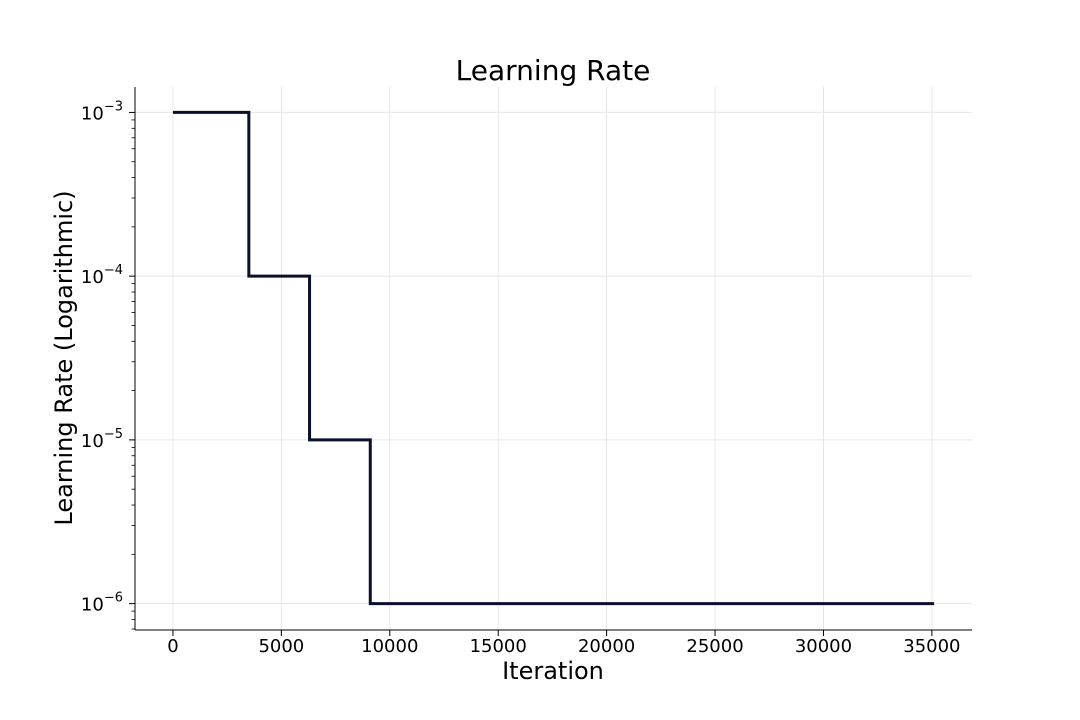  Describe the element at coordinates (108, 364) in the screenshot. I see `y-ticks: 10⁻³ 10⁻⁴ 10⁻⁵ 10⁻⁶` at that location.